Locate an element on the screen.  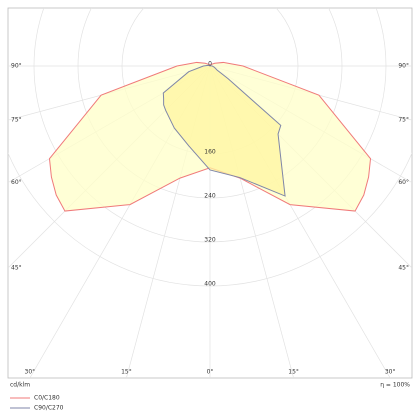
r-tick-label: 160 is located at coordinates (210, 152).